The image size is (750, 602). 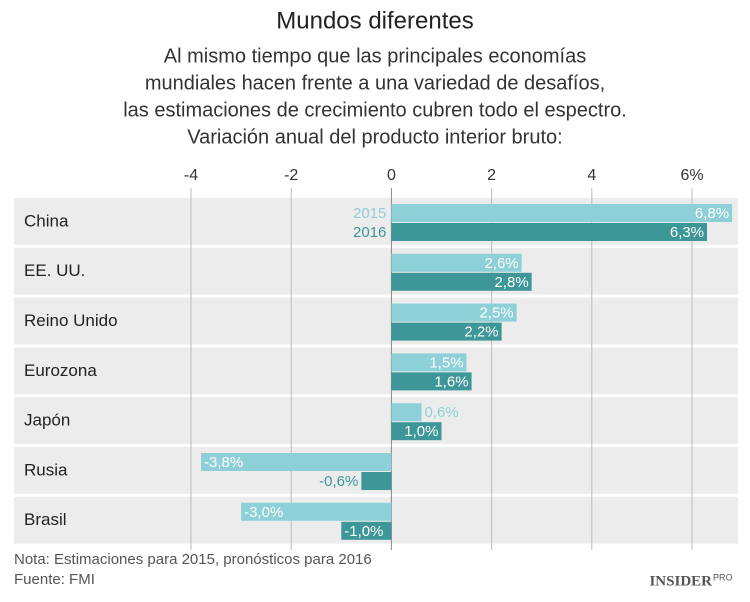 What do you see at coordinates (723, 577) in the screenshot?
I see `brand-sup: PRO` at bounding box center [723, 577].